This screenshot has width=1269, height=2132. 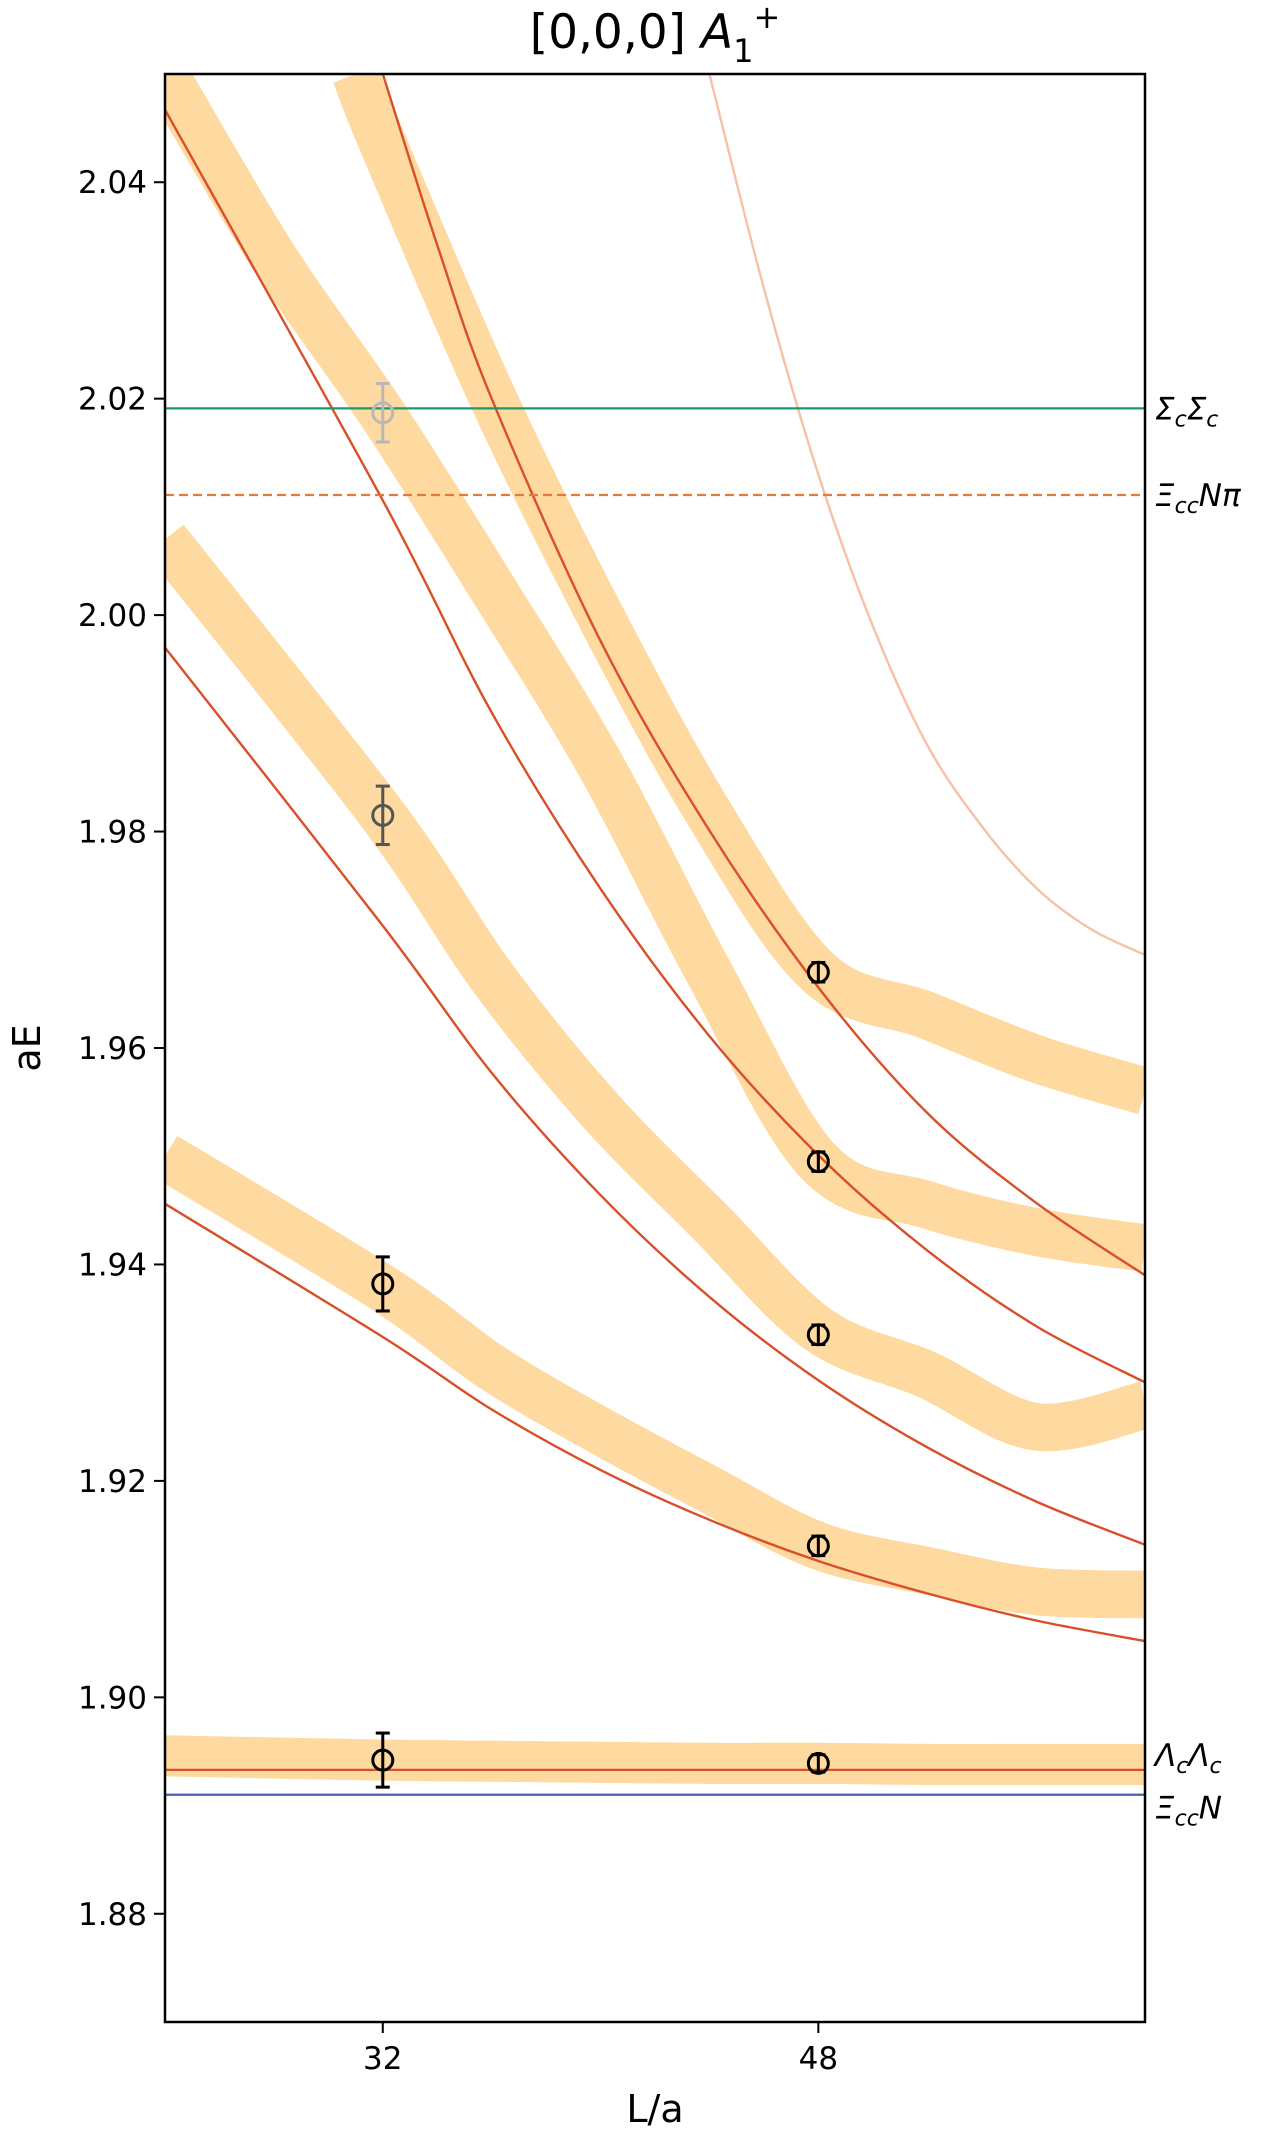 What do you see at coordinates (112, 616) in the screenshot?
I see `y-tick-label-7: 2.00` at bounding box center [112, 616].